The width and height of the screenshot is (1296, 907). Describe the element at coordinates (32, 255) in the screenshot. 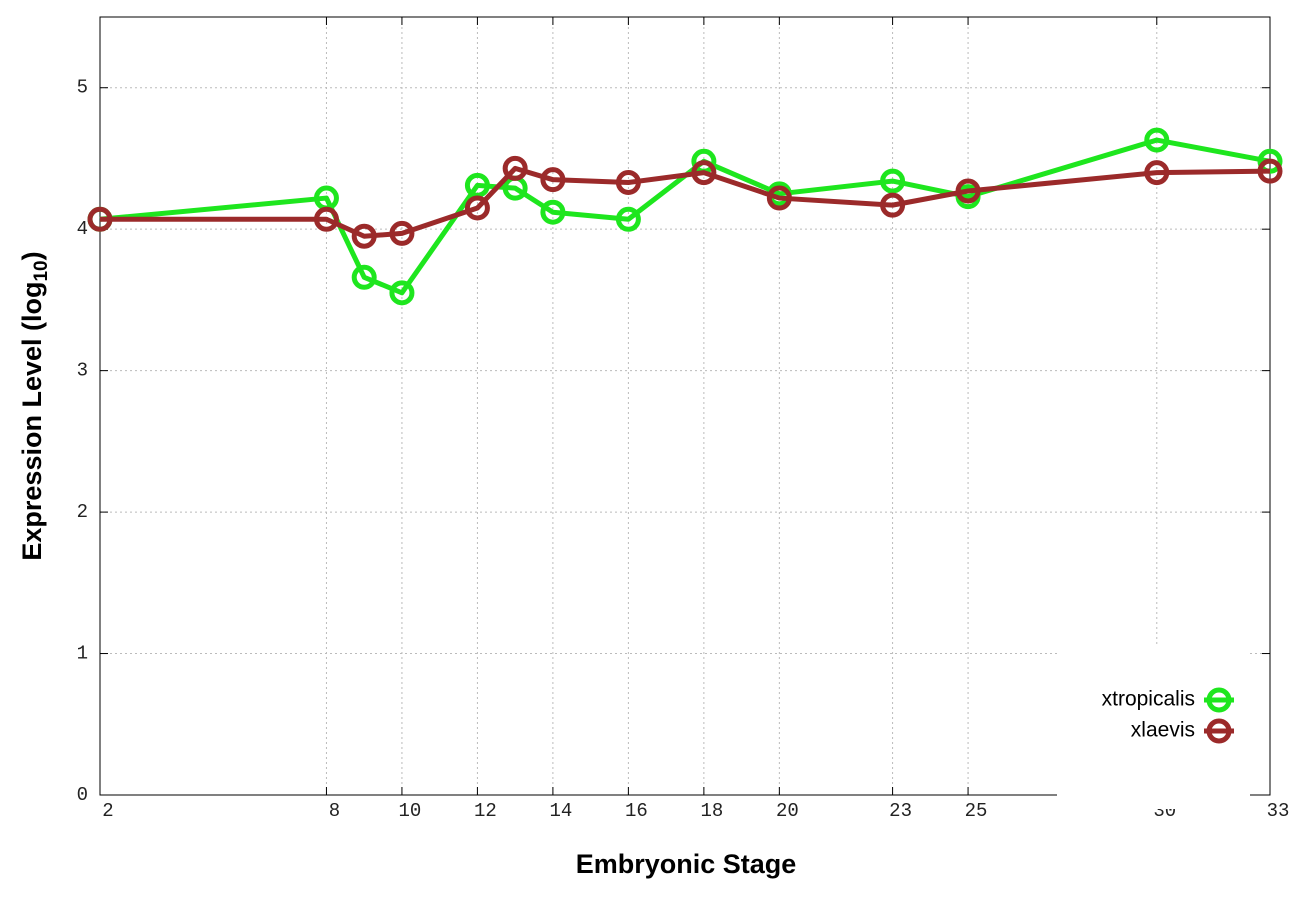

I see `y-axis-label-end: )` at that location.